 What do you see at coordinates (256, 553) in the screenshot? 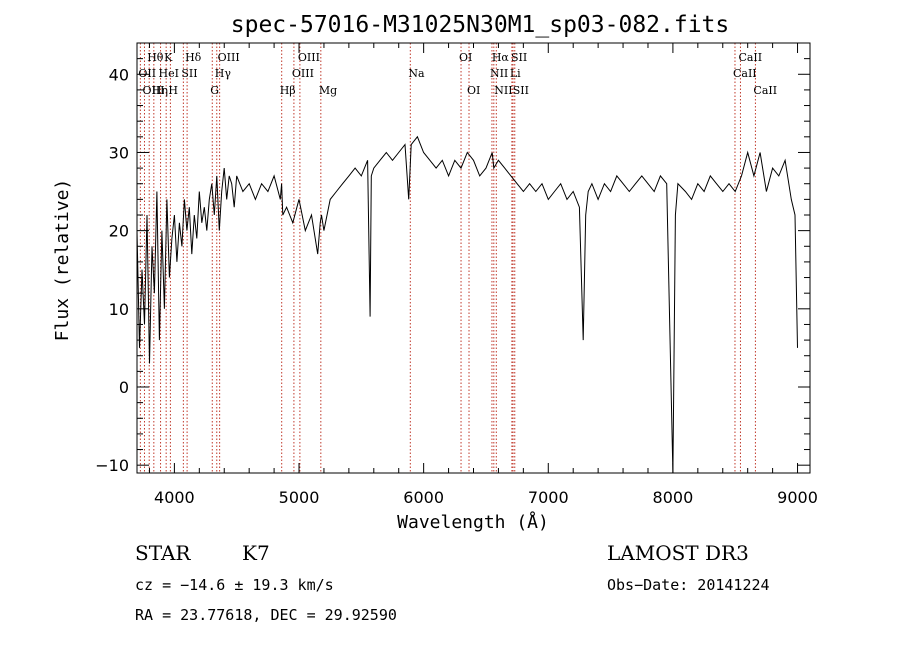
I see `object-subclass: K7` at bounding box center [256, 553].